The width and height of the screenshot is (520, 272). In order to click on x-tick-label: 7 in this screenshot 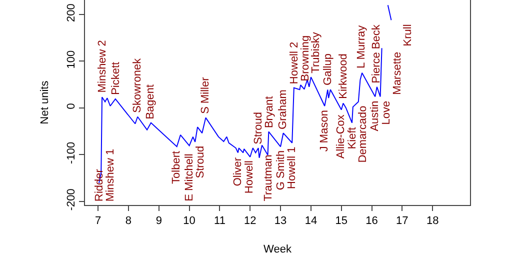, I will do `click(98, 221)`.